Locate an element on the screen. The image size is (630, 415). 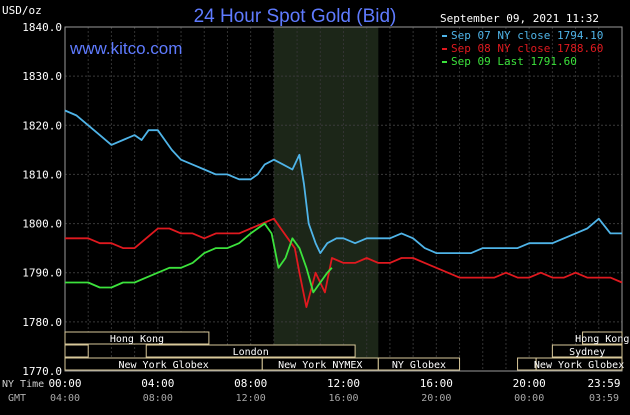
x-tick-label-gmt: 00:00 is located at coordinates (529, 398).